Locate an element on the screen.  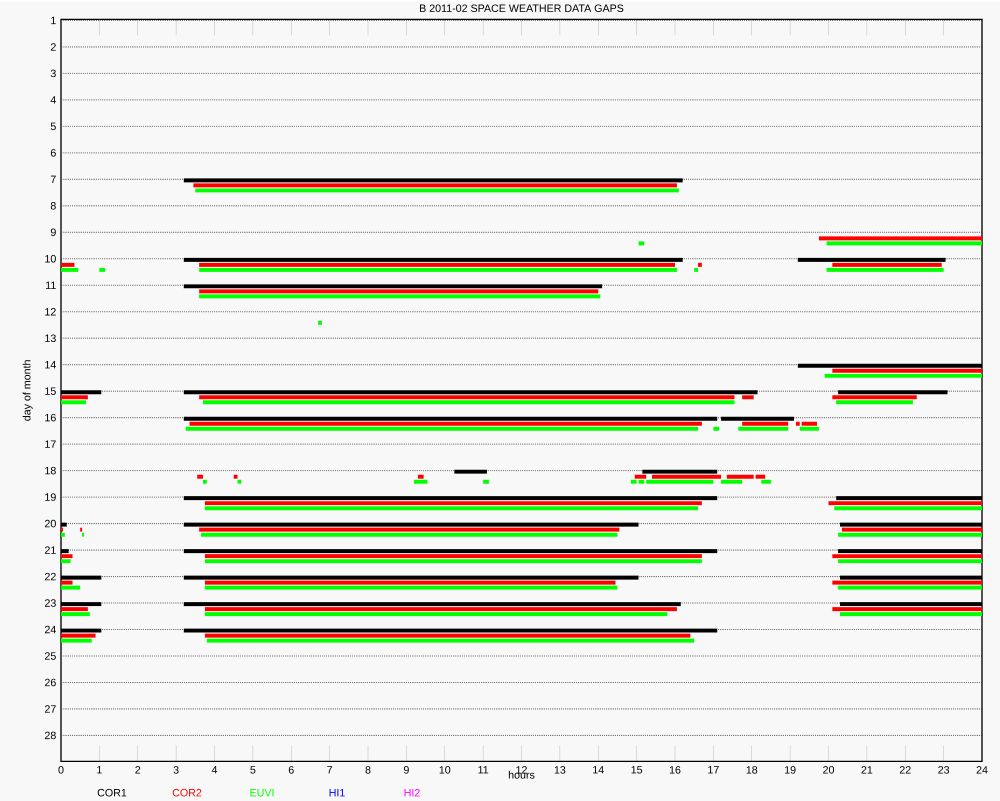
legend-label: HI2 is located at coordinates (412, 792).